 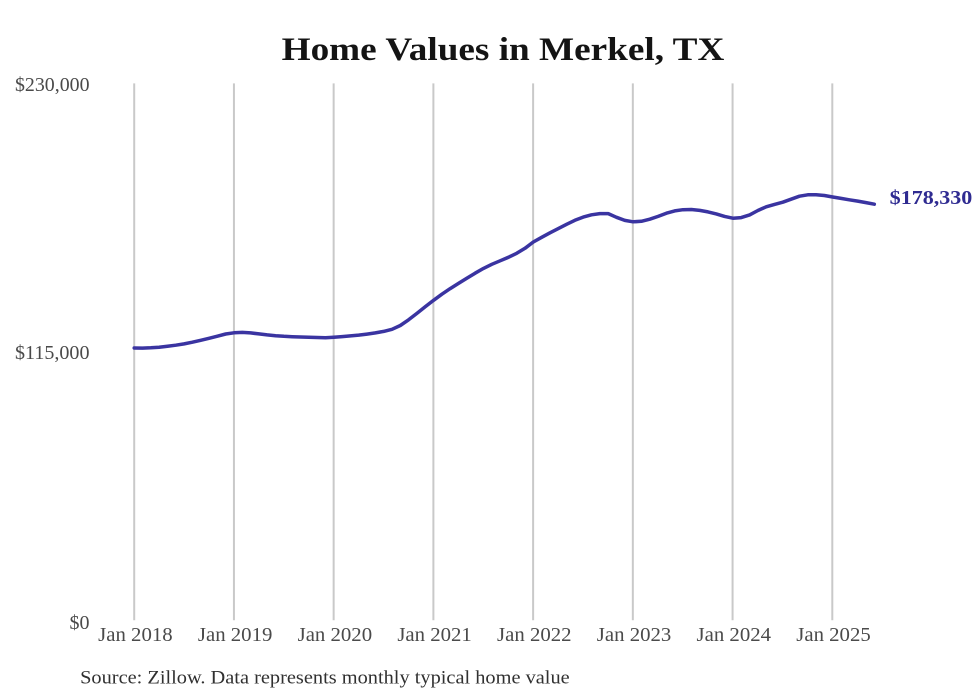 What do you see at coordinates (833, 635) in the screenshot?
I see `svg-text: Jan 2025` at bounding box center [833, 635].